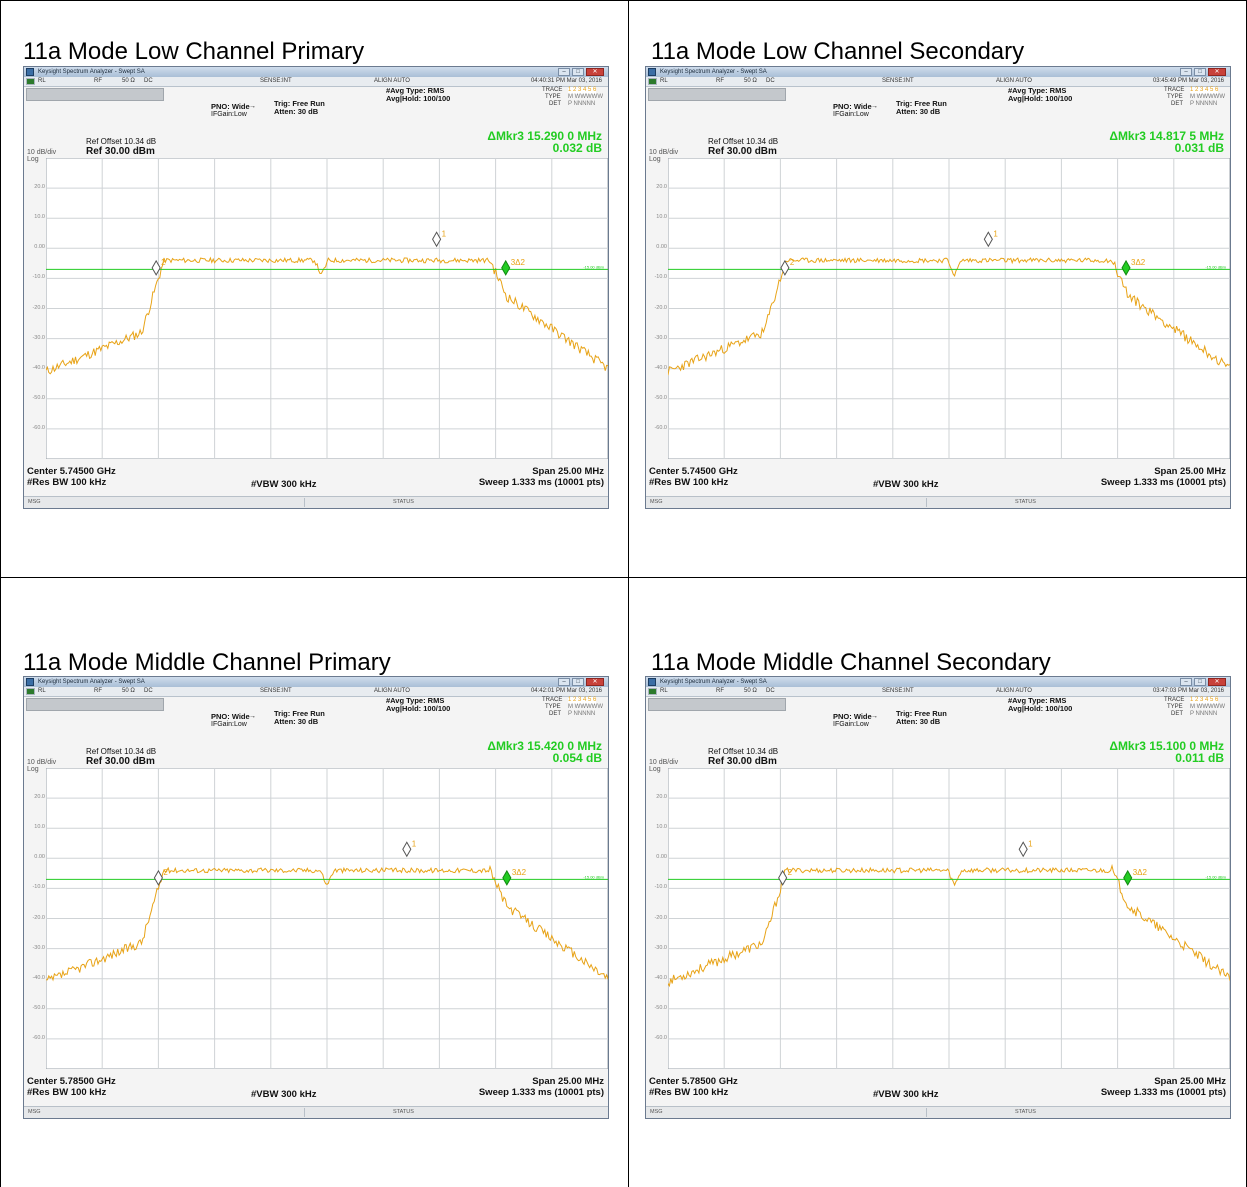 The width and height of the screenshot is (1247, 1187). I want to click on det-label: DET, so click(1177, 714).